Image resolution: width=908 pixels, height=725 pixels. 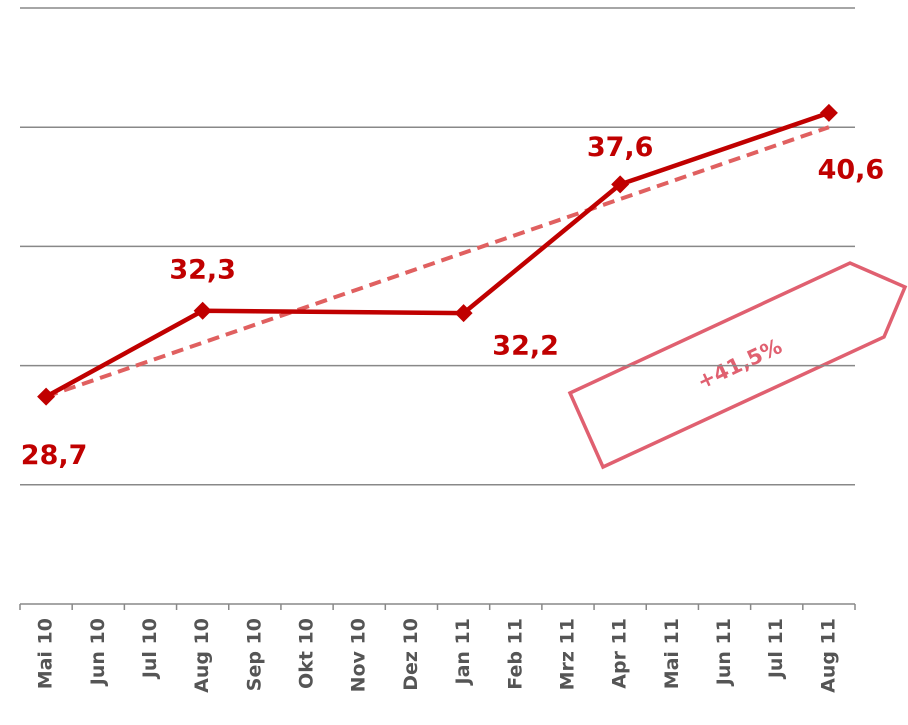 What do you see at coordinates (724, 652) in the screenshot?
I see `x-tick-label: Jun 11` at bounding box center [724, 652].